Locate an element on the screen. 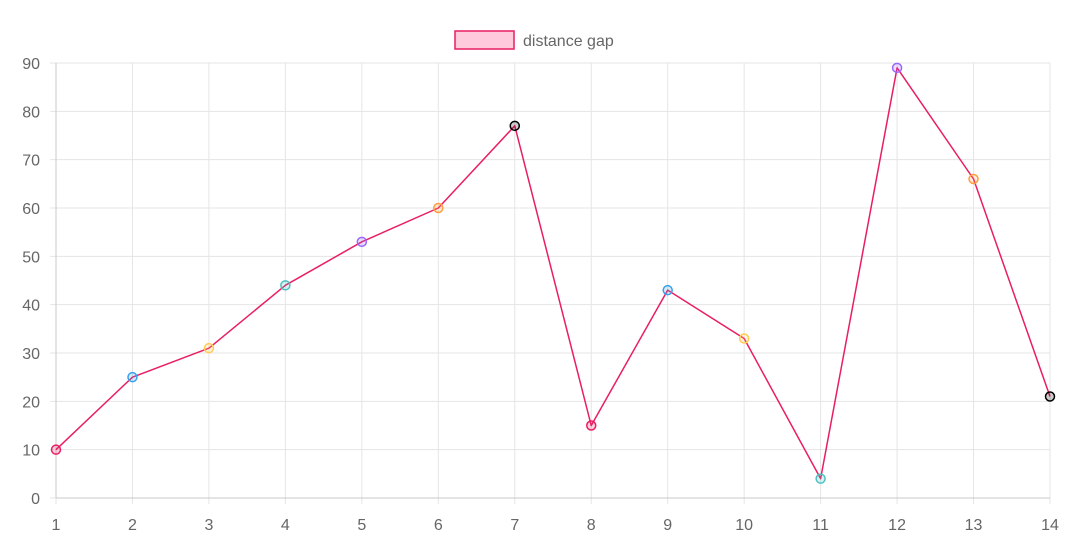 The width and height of the screenshot is (1083, 549). x-tick-label: 2 is located at coordinates (132, 525).